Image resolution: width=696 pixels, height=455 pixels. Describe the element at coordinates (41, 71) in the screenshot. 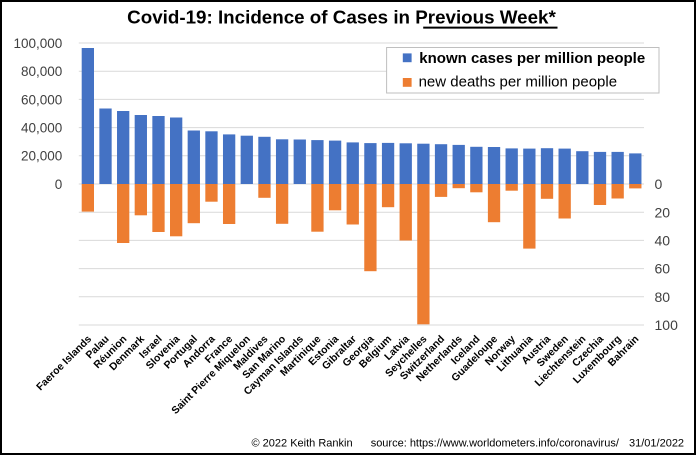

I see `svg-text: 80,000` at that location.